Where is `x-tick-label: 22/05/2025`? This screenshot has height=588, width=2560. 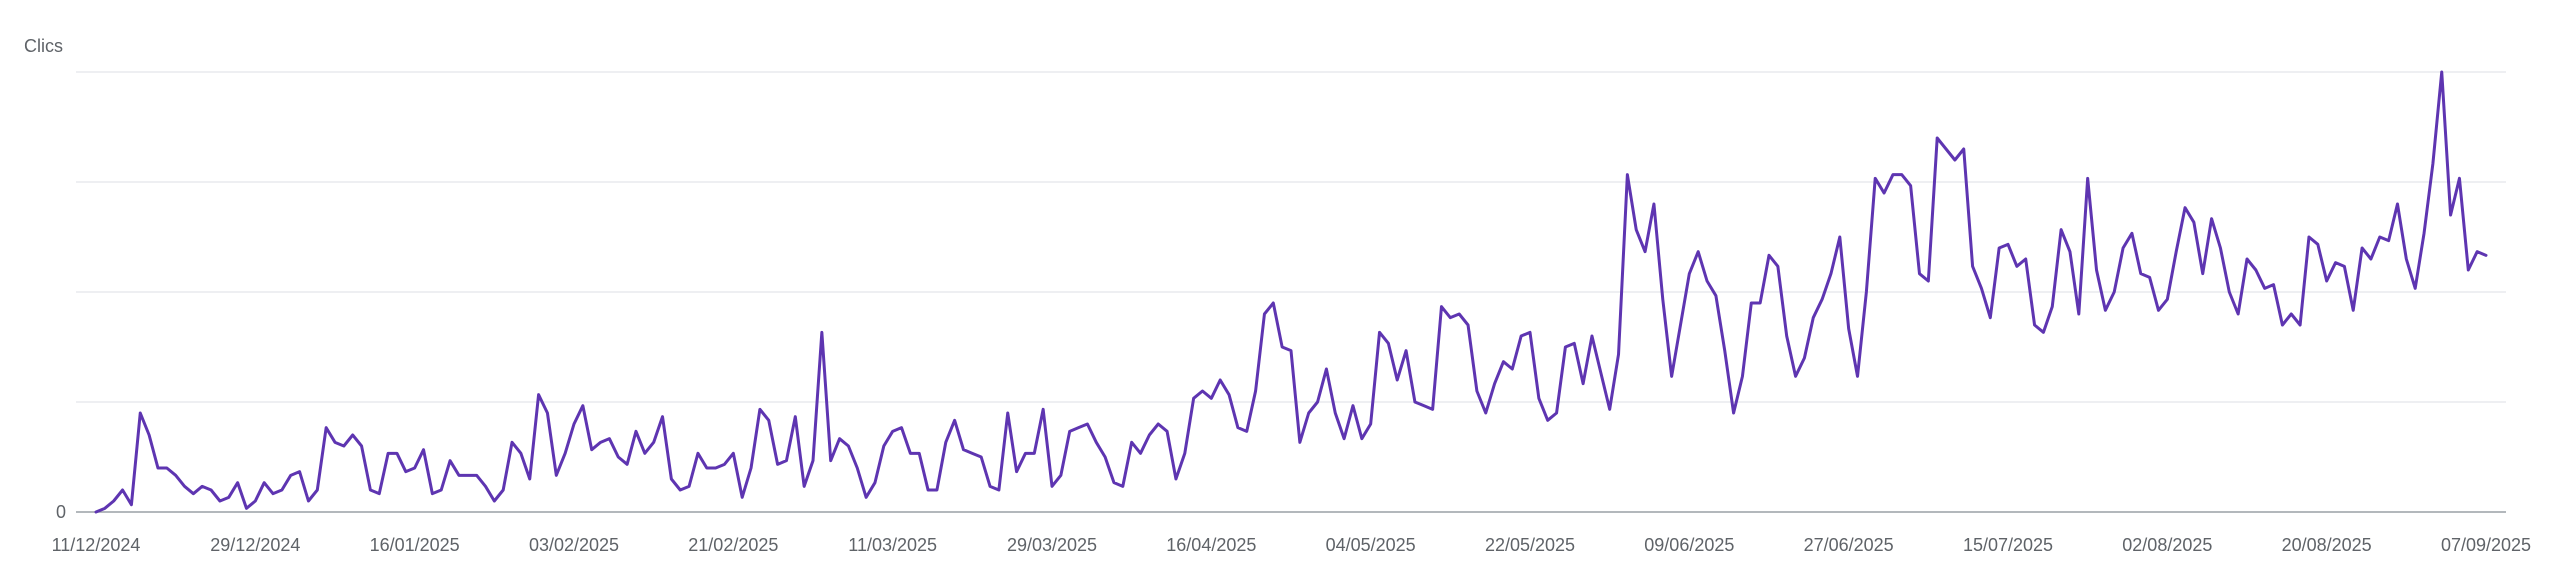
x-tick-label: 22/05/2025 is located at coordinates (1530, 545).